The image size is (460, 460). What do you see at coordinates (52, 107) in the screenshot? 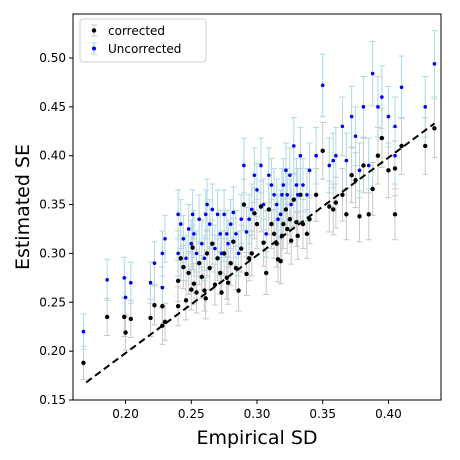
I see `y-tick-label: 0.45` at bounding box center [52, 107].